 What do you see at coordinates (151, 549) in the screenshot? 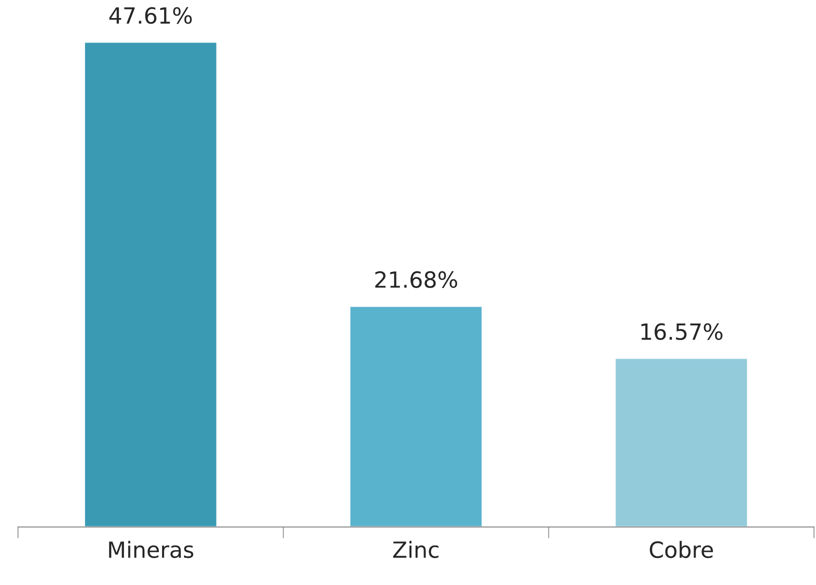
I see `x-tick-label: Mineras` at bounding box center [151, 549].